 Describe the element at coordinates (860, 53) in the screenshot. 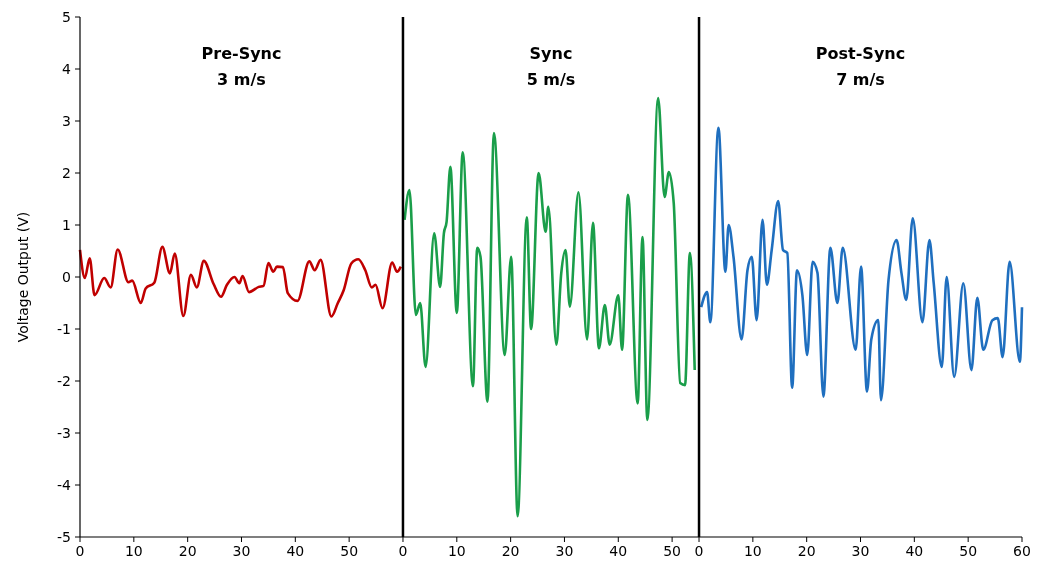

I see `text: Post-Sync` at that location.